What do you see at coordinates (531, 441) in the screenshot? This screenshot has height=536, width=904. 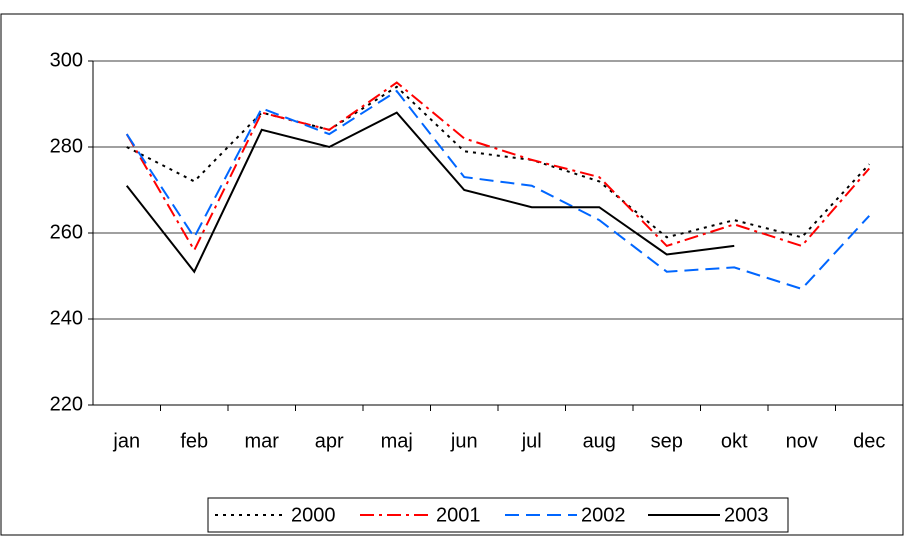 I see `x-tick-label: jul` at bounding box center [531, 441].